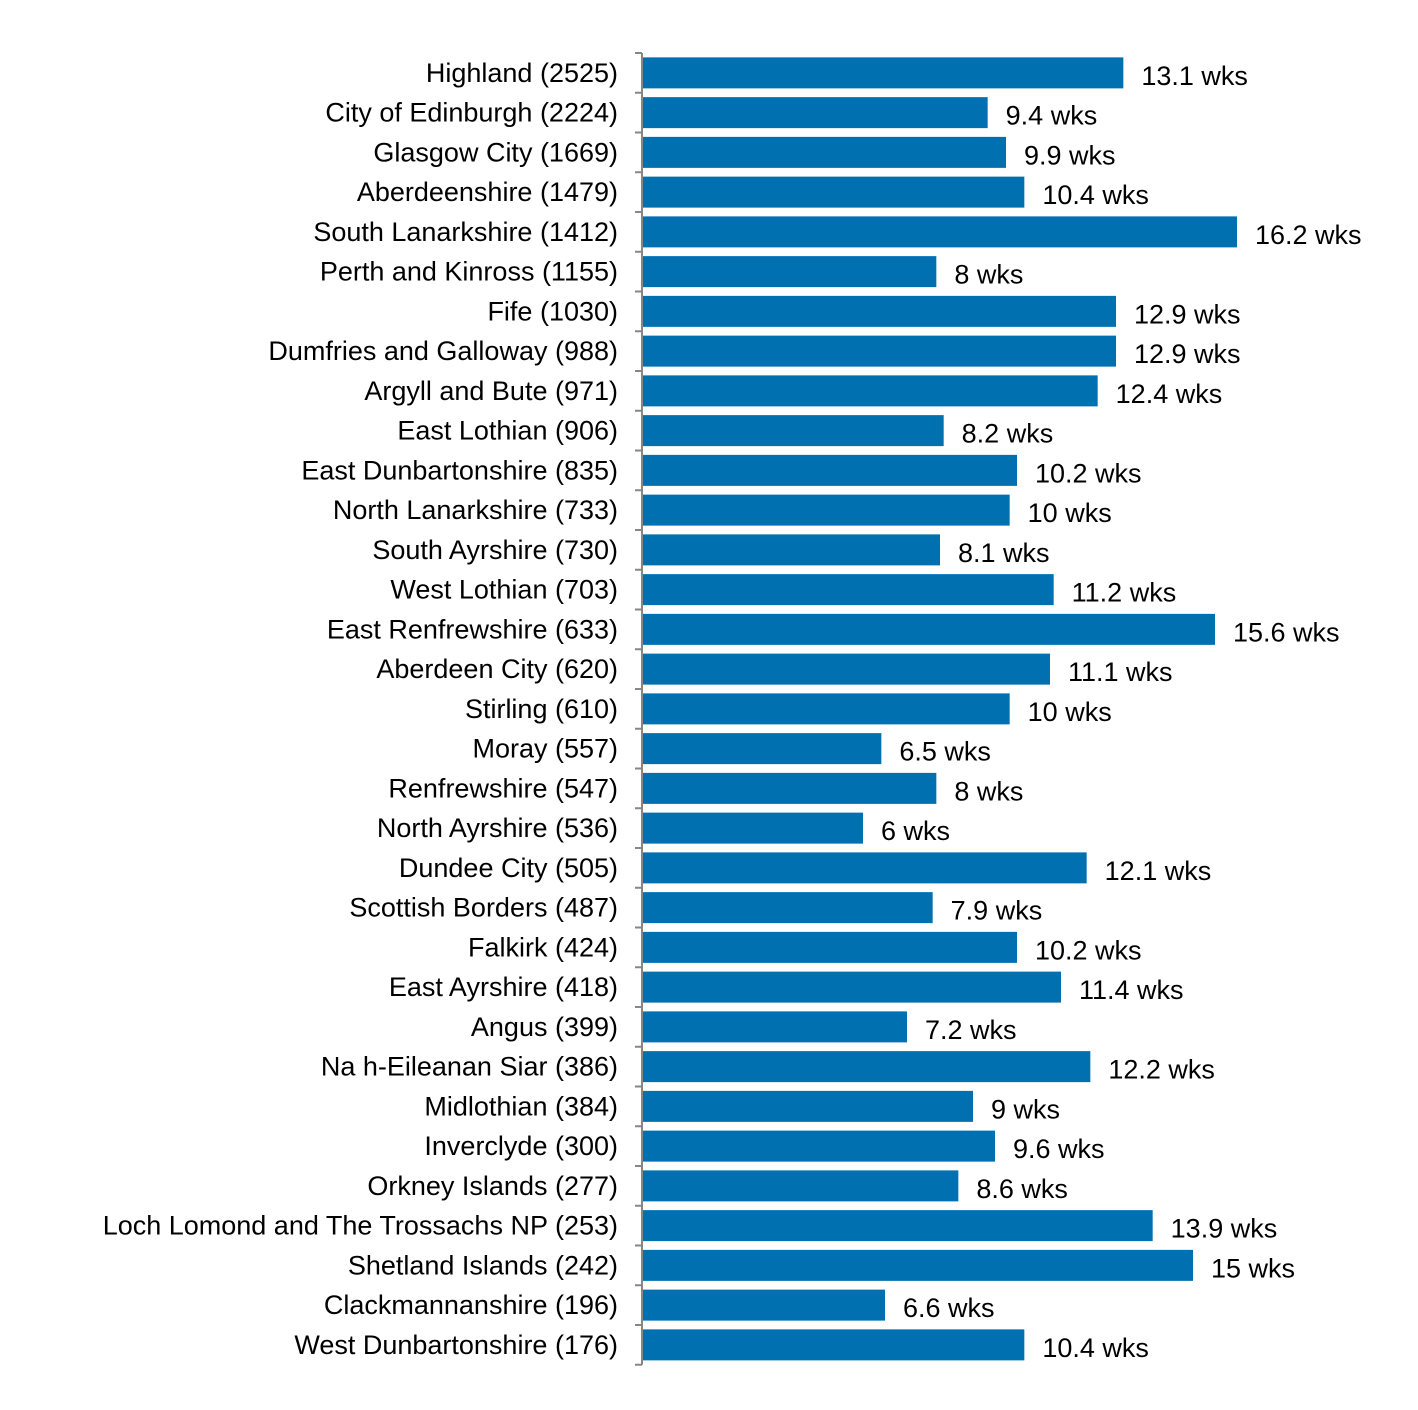 The width and height of the screenshot is (1418, 1410). Describe the element at coordinates (521, 1106) in the screenshot. I see `category-label: Midlothian (384)` at that location.